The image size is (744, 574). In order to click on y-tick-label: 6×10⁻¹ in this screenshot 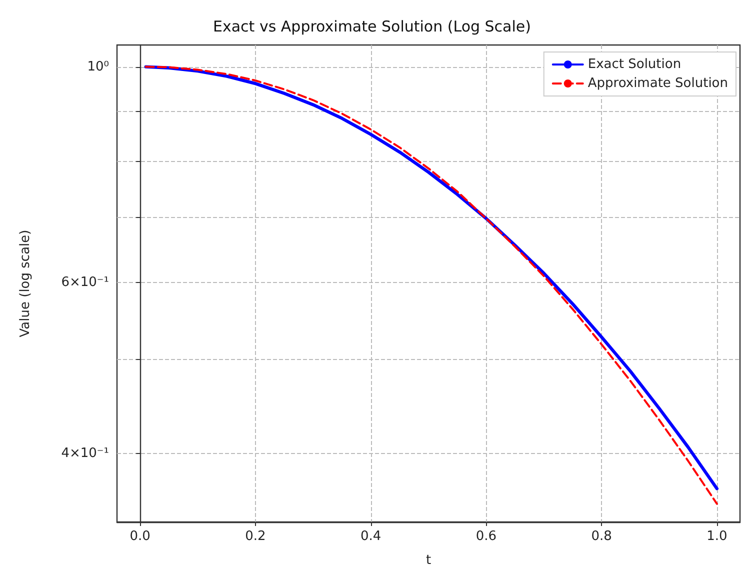, I will do `click(85, 282)`.